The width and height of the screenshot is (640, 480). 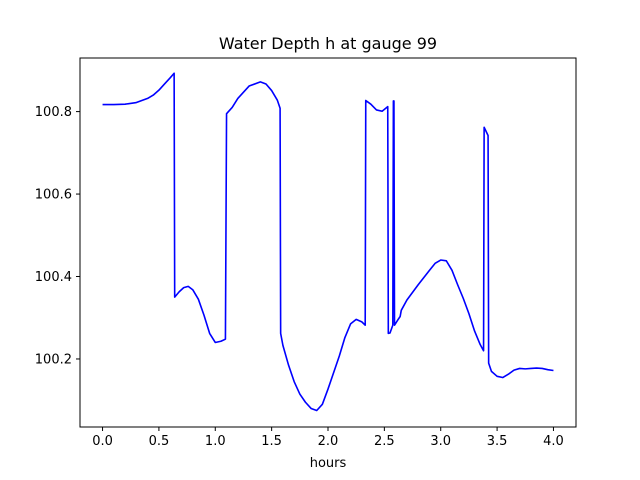 I want to click on x-tick-label: 1.5, so click(x=271, y=441).